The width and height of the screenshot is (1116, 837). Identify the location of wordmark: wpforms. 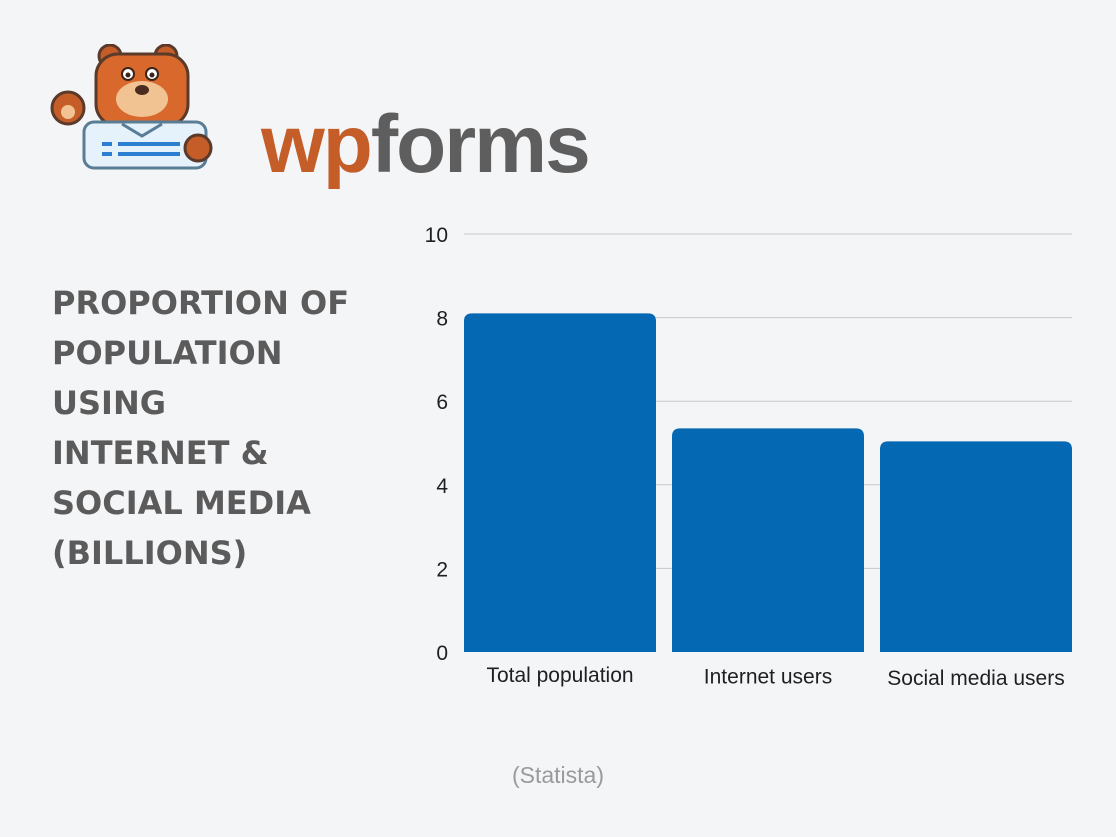
(426, 145).